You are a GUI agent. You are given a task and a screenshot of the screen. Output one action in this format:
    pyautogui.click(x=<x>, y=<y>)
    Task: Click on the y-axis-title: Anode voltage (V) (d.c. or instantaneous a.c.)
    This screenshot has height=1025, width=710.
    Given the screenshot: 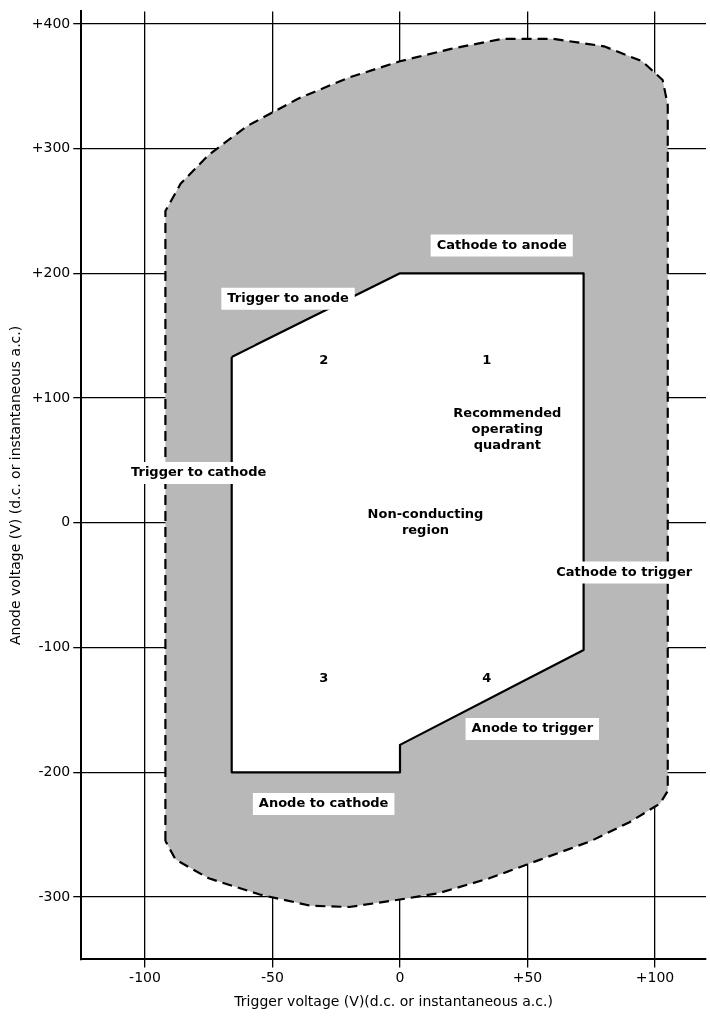 What is the action you would take?
    pyautogui.click(x=15, y=485)
    